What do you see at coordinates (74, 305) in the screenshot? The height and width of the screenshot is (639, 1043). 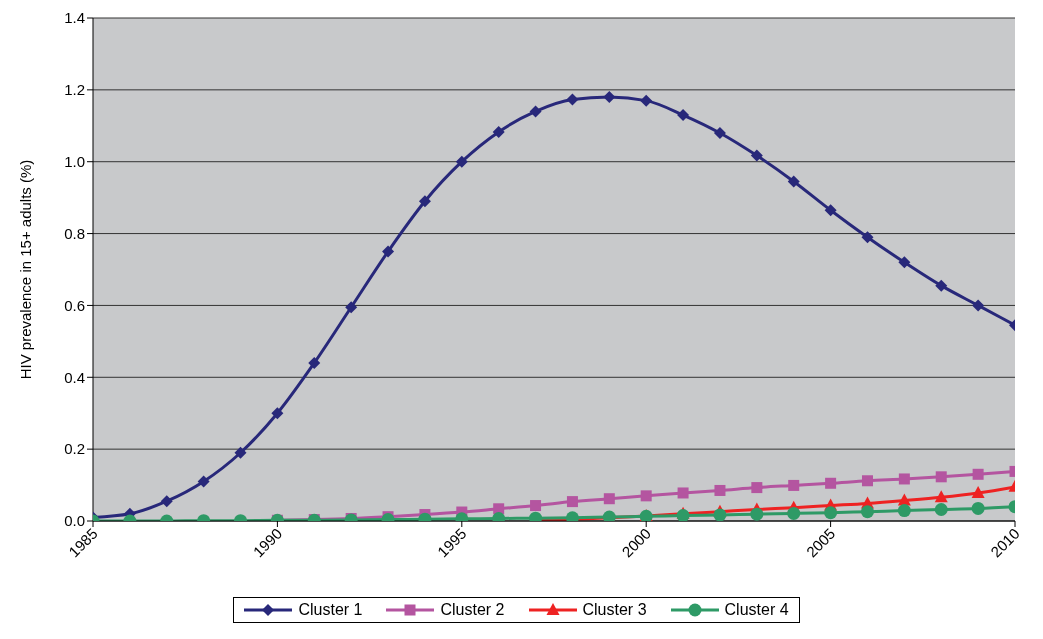 I see `y-tick-label: 0.6` at bounding box center [74, 305].